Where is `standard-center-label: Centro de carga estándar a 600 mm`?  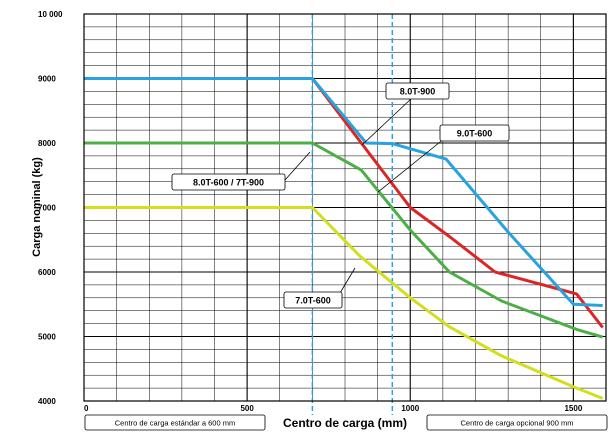
standard-center-label: Centro de carga estándar a 600 mm is located at coordinates (175, 423).